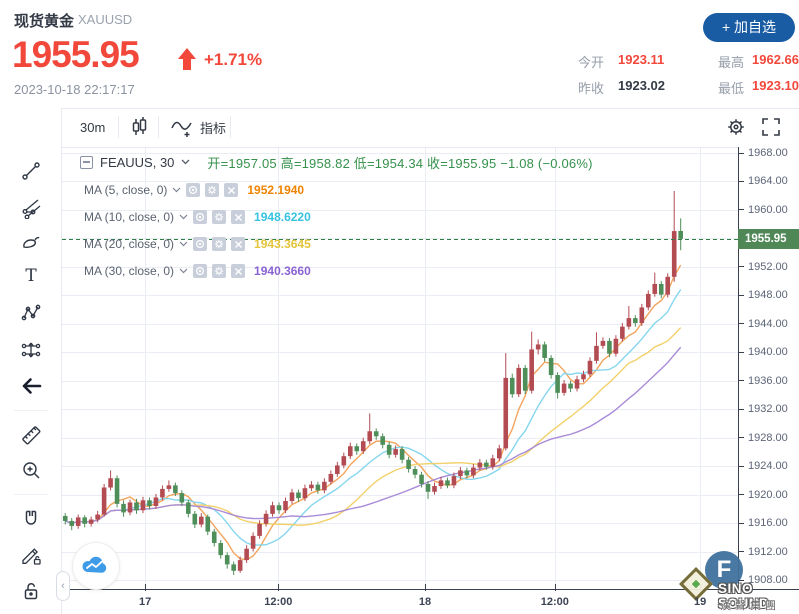 This screenshot has height=614, width=799. I want to click on drawing-lock-tool, so click(31, 555).